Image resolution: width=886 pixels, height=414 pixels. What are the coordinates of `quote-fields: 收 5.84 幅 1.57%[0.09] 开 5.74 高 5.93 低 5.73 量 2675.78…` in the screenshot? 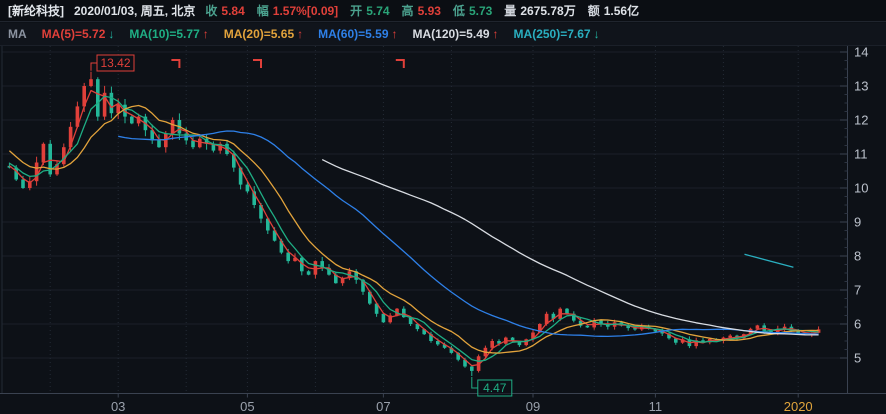 It's located at (422, 10).